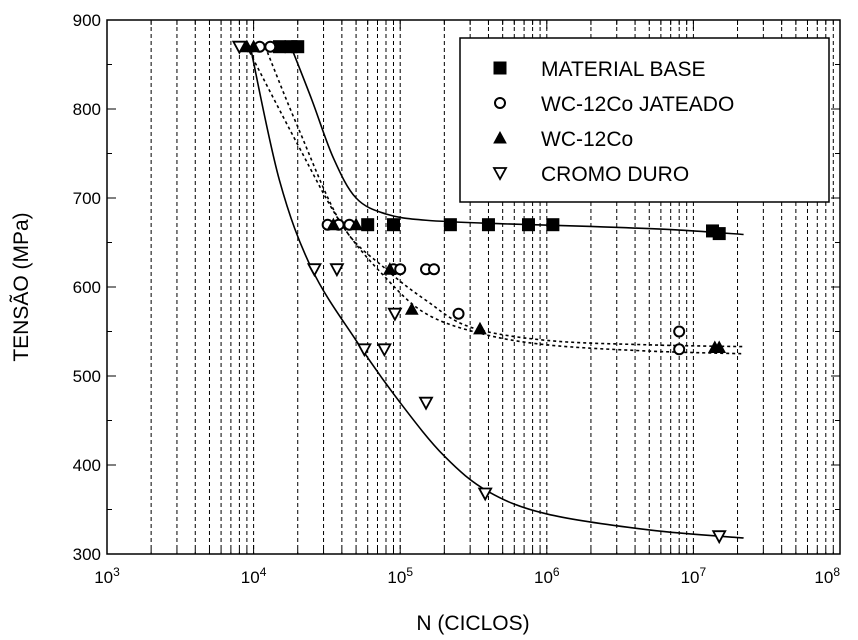 The width and height of the screenshot is (858, 640). What do you see at coordinates (400, 576) in the screenshot?
I see `x-tick-label: 10⁵` at bounding box center [400, 576].